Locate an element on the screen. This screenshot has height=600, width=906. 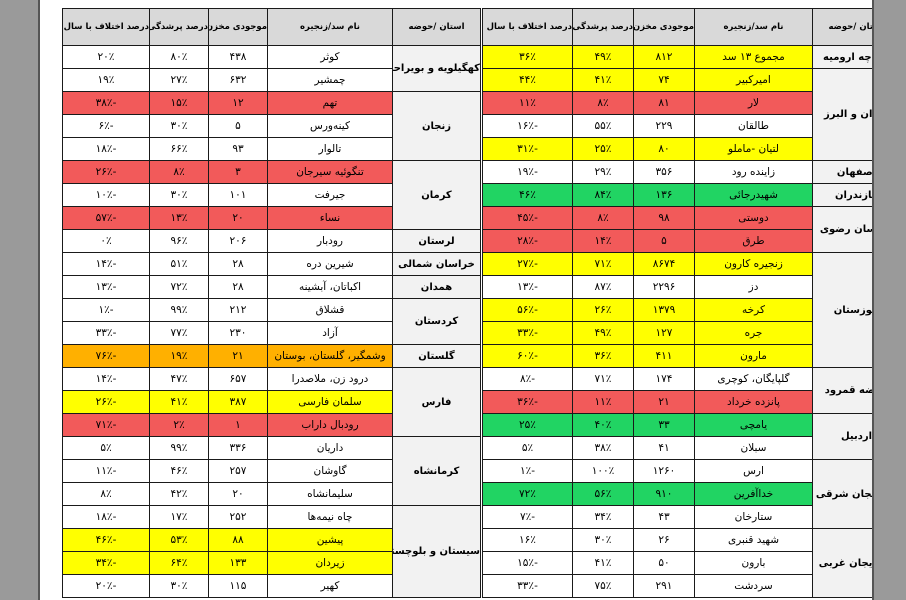
table-row: زیردان ۱۳۳ ۶۴٪ -۳۴٪ is located at coordinates (271, 563).